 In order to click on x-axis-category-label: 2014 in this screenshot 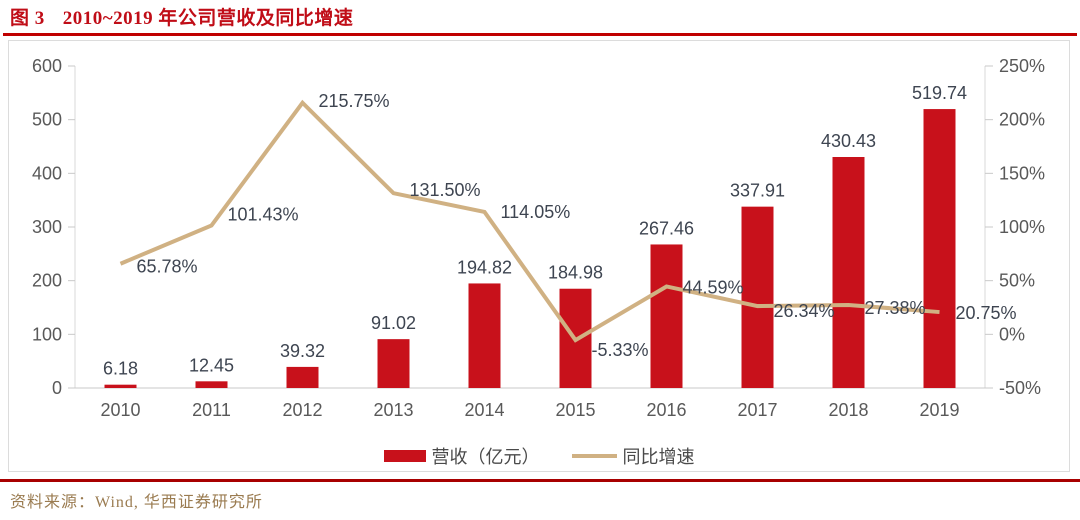, I will do `click(484, 410)`.